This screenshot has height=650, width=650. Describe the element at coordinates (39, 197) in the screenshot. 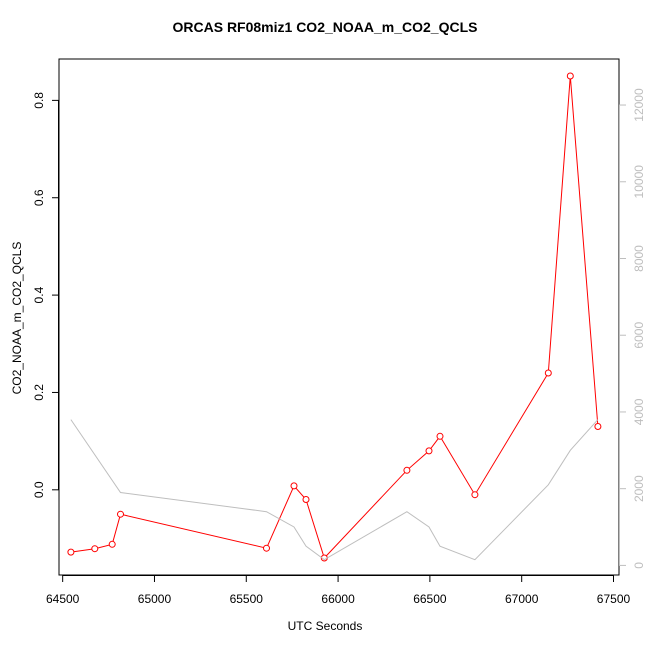

I see `y-tick-label-0.6: 0.6` at that location.